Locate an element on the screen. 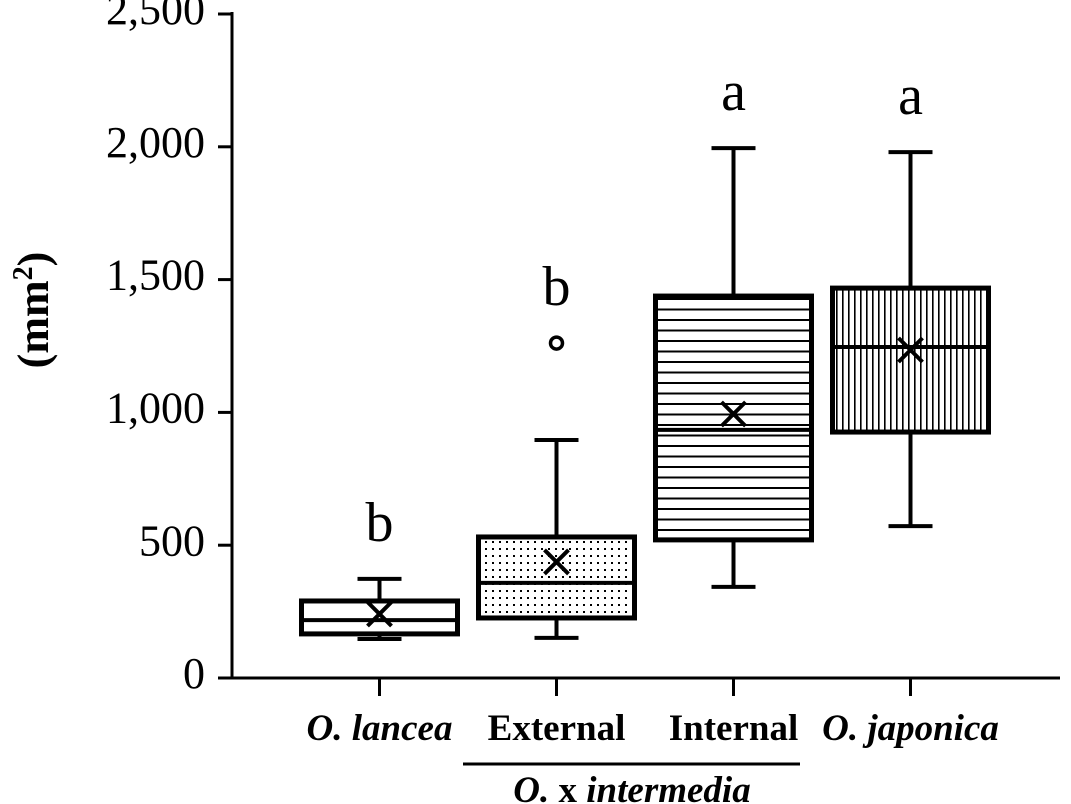  outlier is located at coordinates (556, 343).